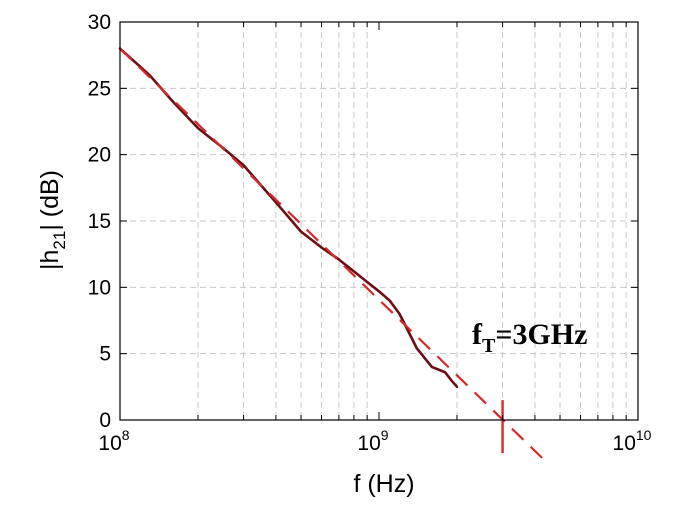 The width and height of the screenshot is (684, 512). I want to click on x-tick-label-exponent: 8, so click(126, 435).